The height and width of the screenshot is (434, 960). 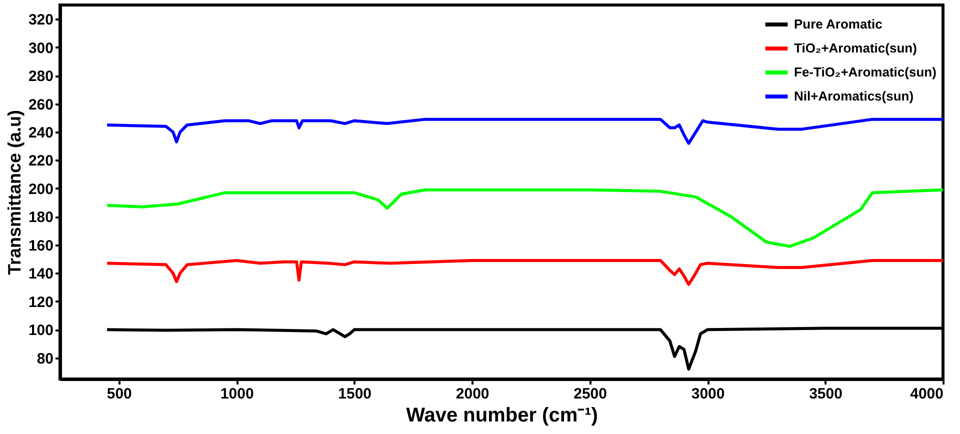 What do you see at coordinates (41, 105) in the screenshot?
I see `y-tick-label: 260` at bounding box center [41, 105].